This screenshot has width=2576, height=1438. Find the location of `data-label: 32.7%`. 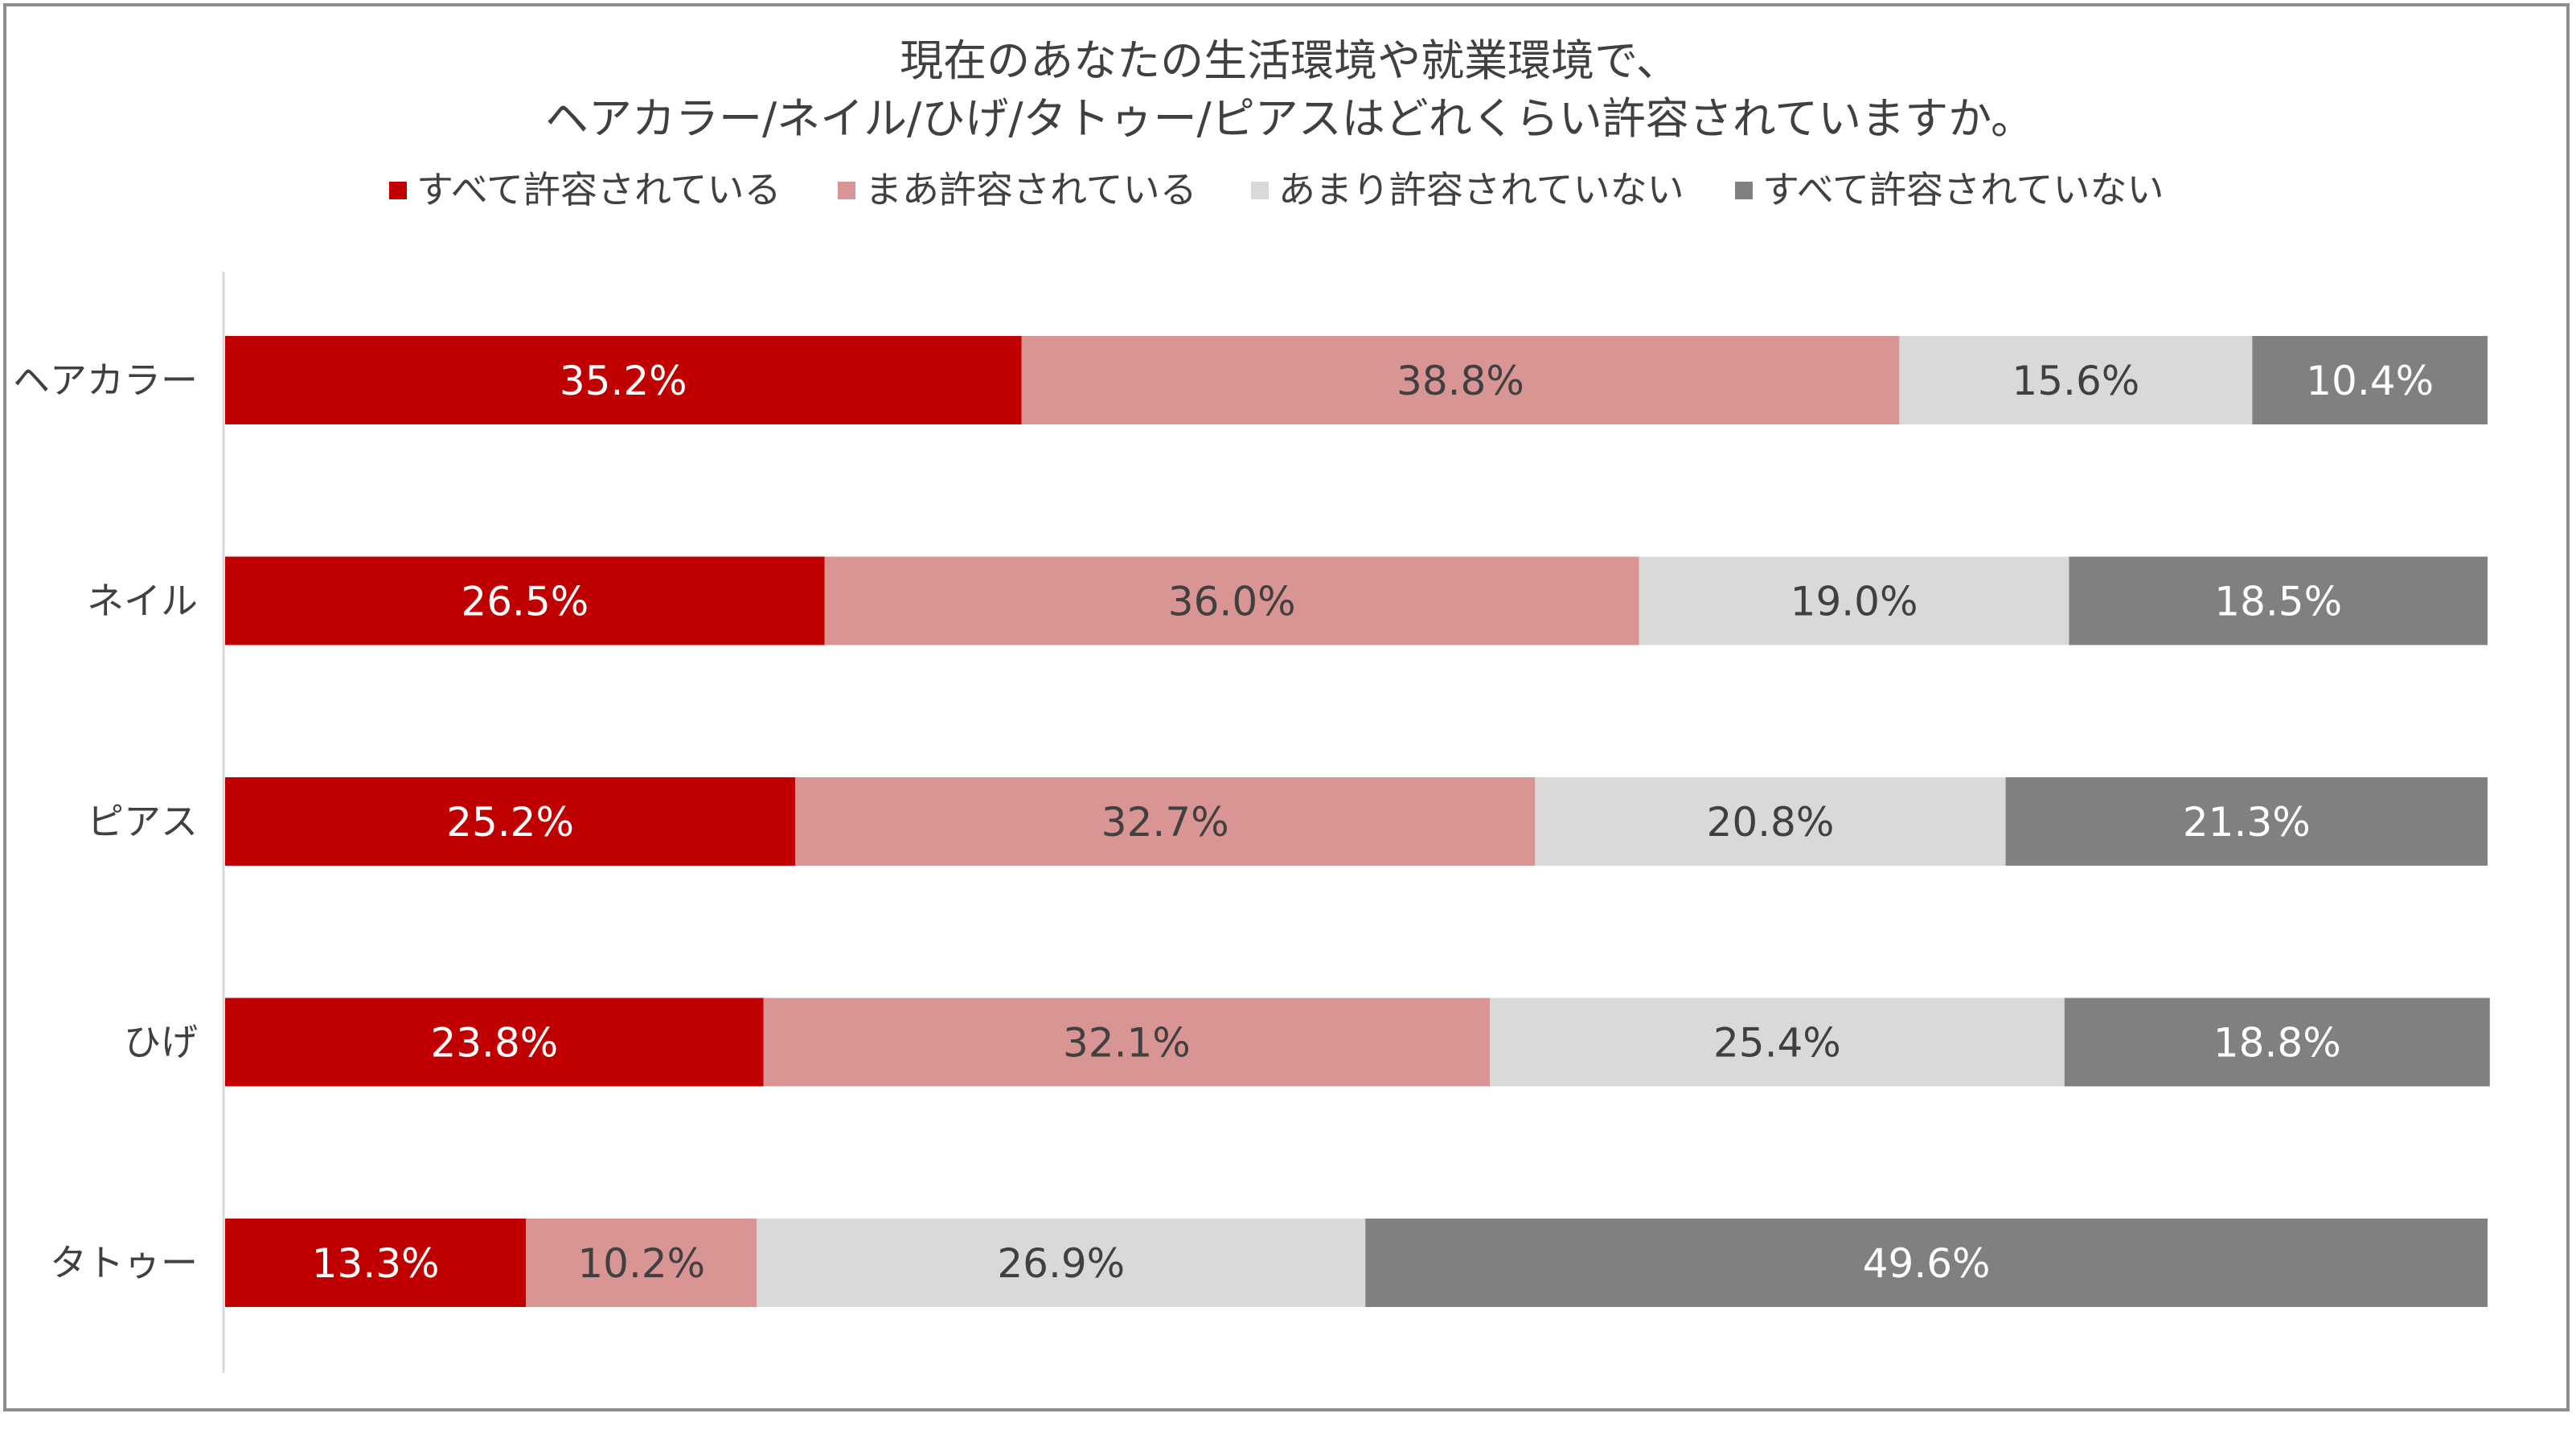

data-label: 32.7% is located at coordinates (1165, 822).